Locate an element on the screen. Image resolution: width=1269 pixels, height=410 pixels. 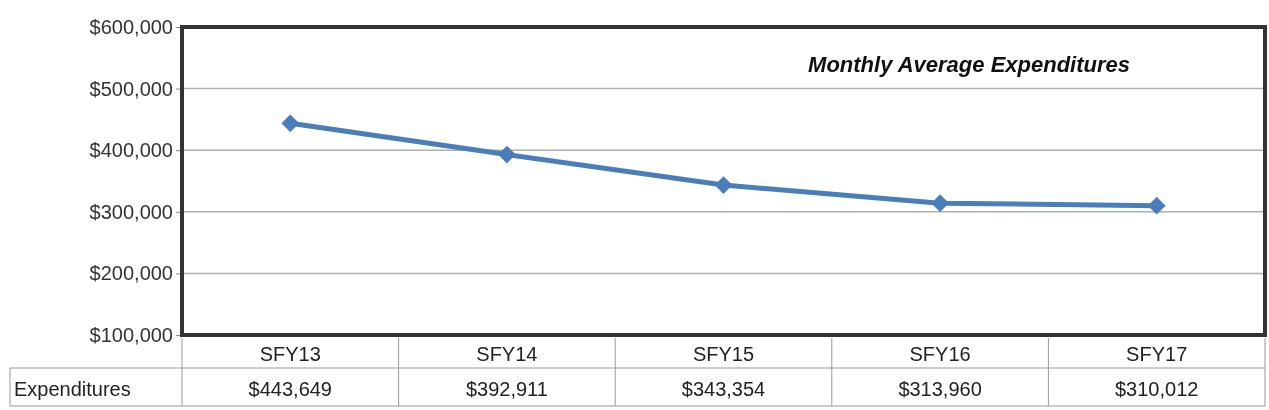
y-tick-label: $100,000 is located at coordinates (131, 334).